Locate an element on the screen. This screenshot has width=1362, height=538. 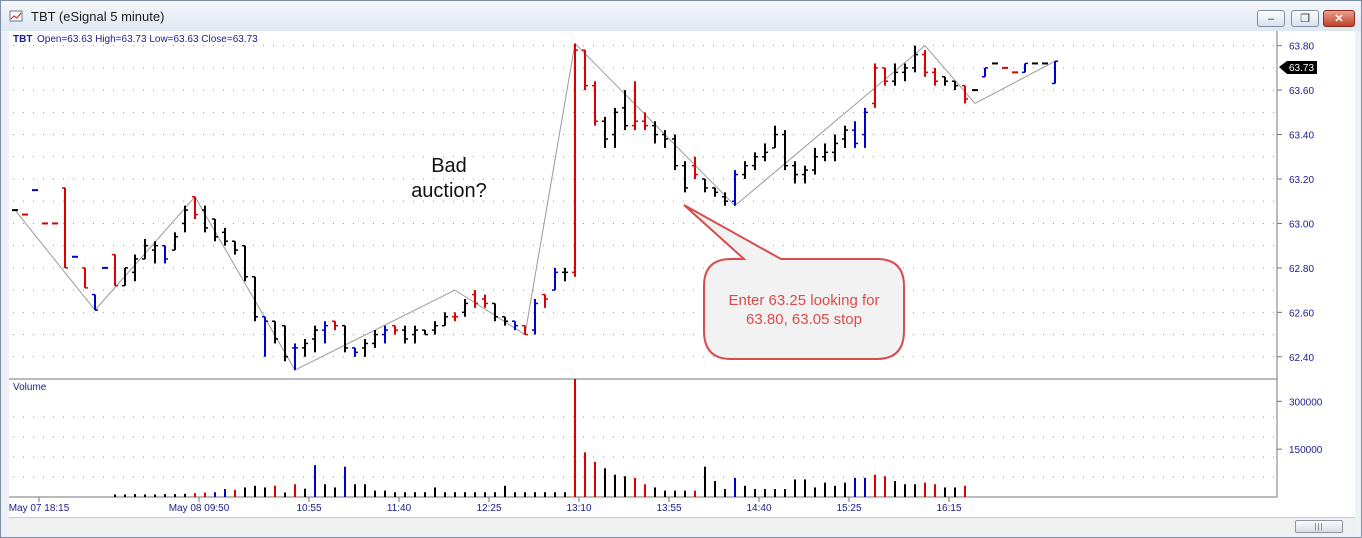
price-tick-label: 62.40 is located at coordinates (1301, 358).